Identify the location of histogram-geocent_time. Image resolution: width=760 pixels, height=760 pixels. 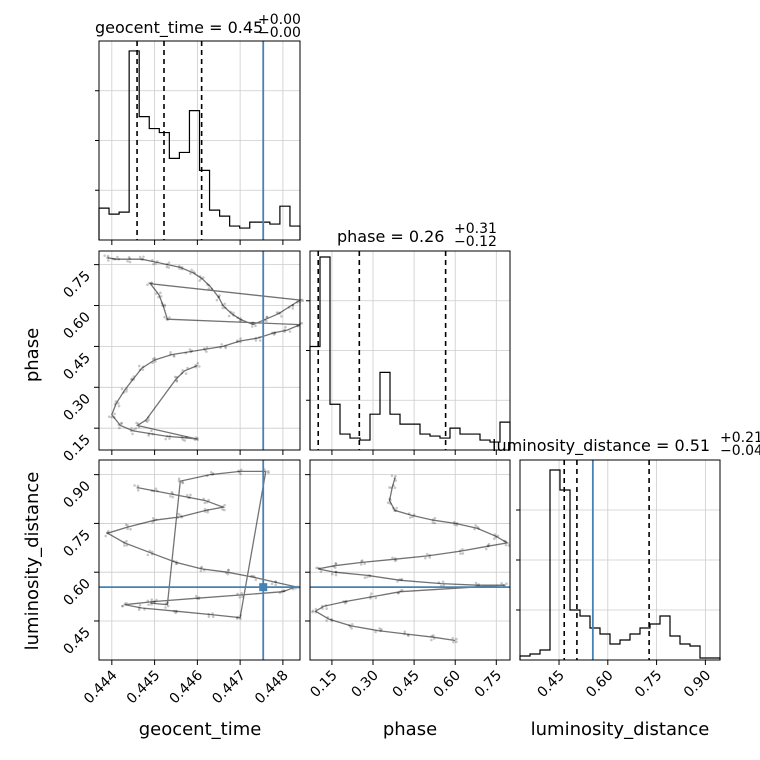
(199, 145).